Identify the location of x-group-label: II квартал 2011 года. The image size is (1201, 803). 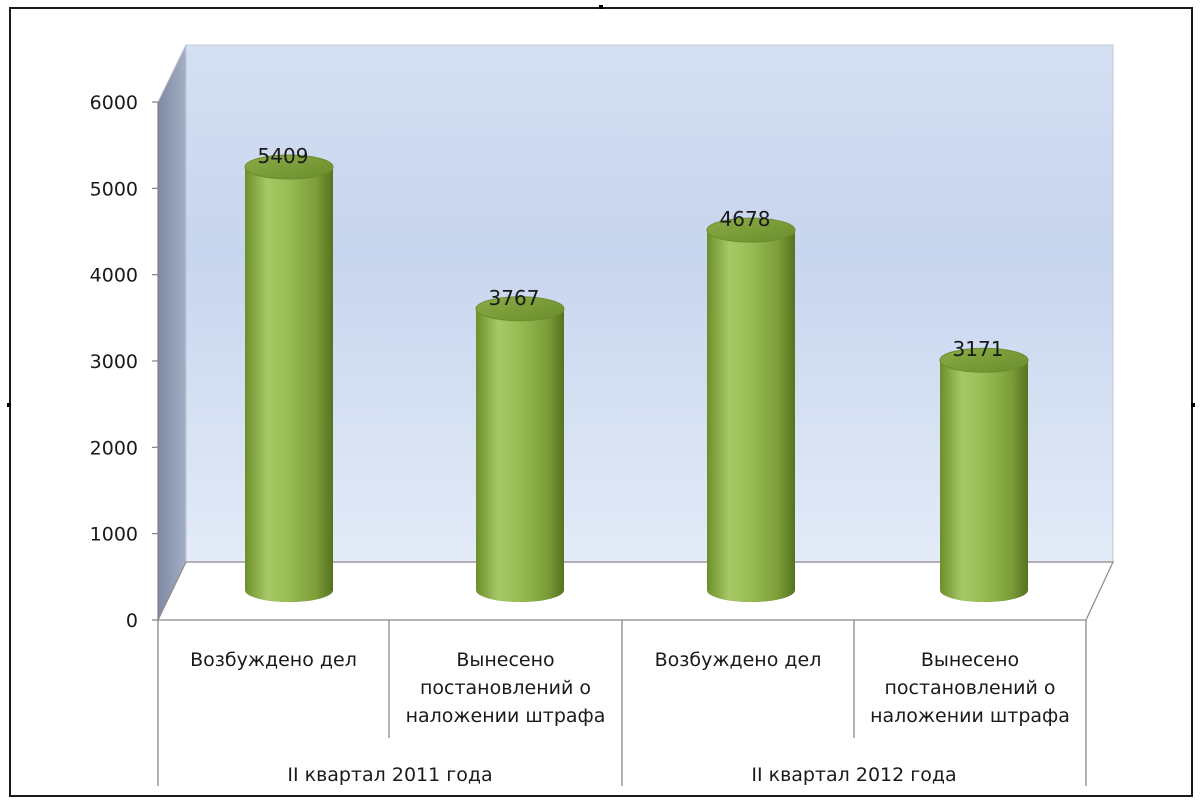
(389, 775).